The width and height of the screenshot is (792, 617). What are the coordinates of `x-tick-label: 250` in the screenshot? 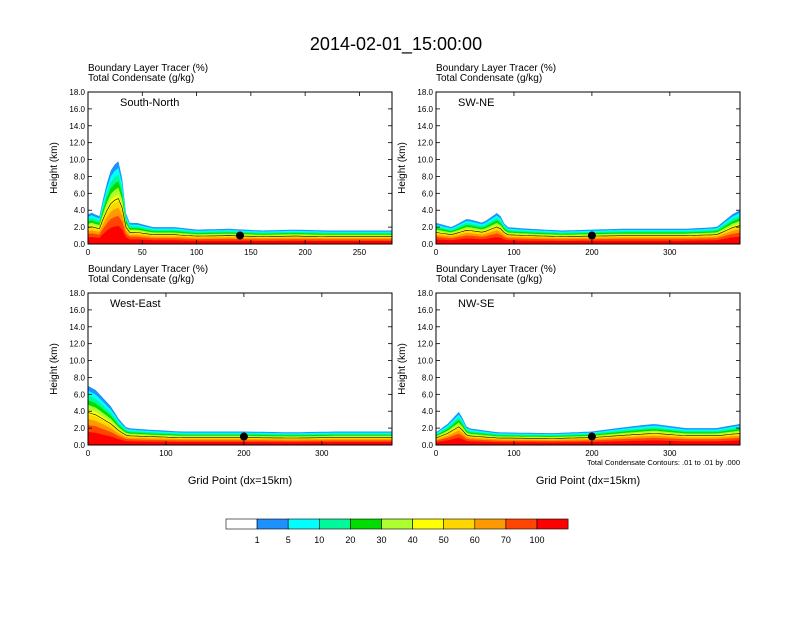 It's located at (360, 252).